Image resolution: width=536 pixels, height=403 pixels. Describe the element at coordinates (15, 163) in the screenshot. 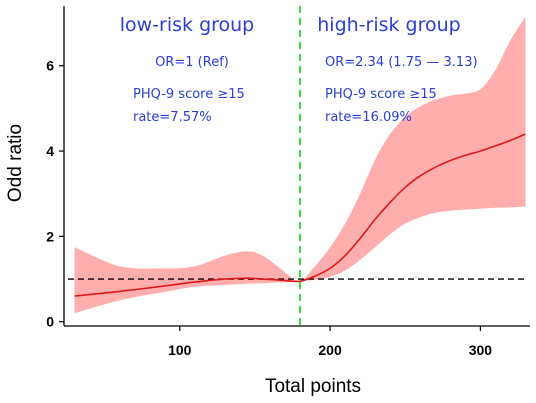

I see `y-axis-title: Odd ratio` at that location.